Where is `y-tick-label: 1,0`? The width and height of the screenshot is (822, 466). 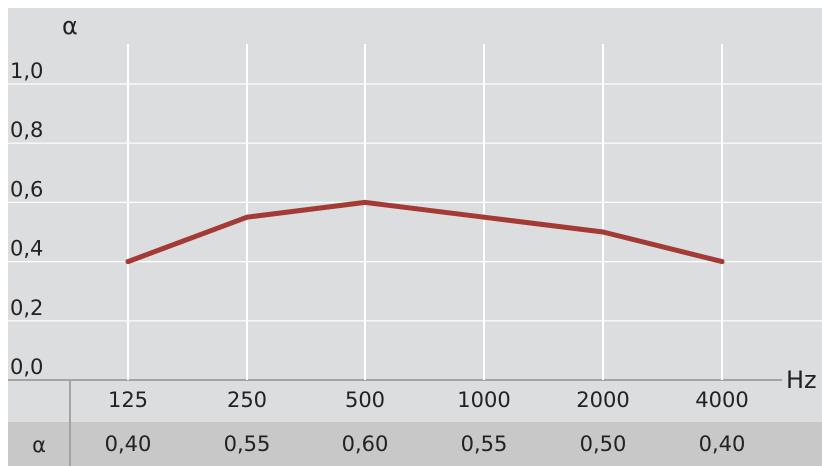 y-tick-label: 1,0 is located at coordinates (26, 71).